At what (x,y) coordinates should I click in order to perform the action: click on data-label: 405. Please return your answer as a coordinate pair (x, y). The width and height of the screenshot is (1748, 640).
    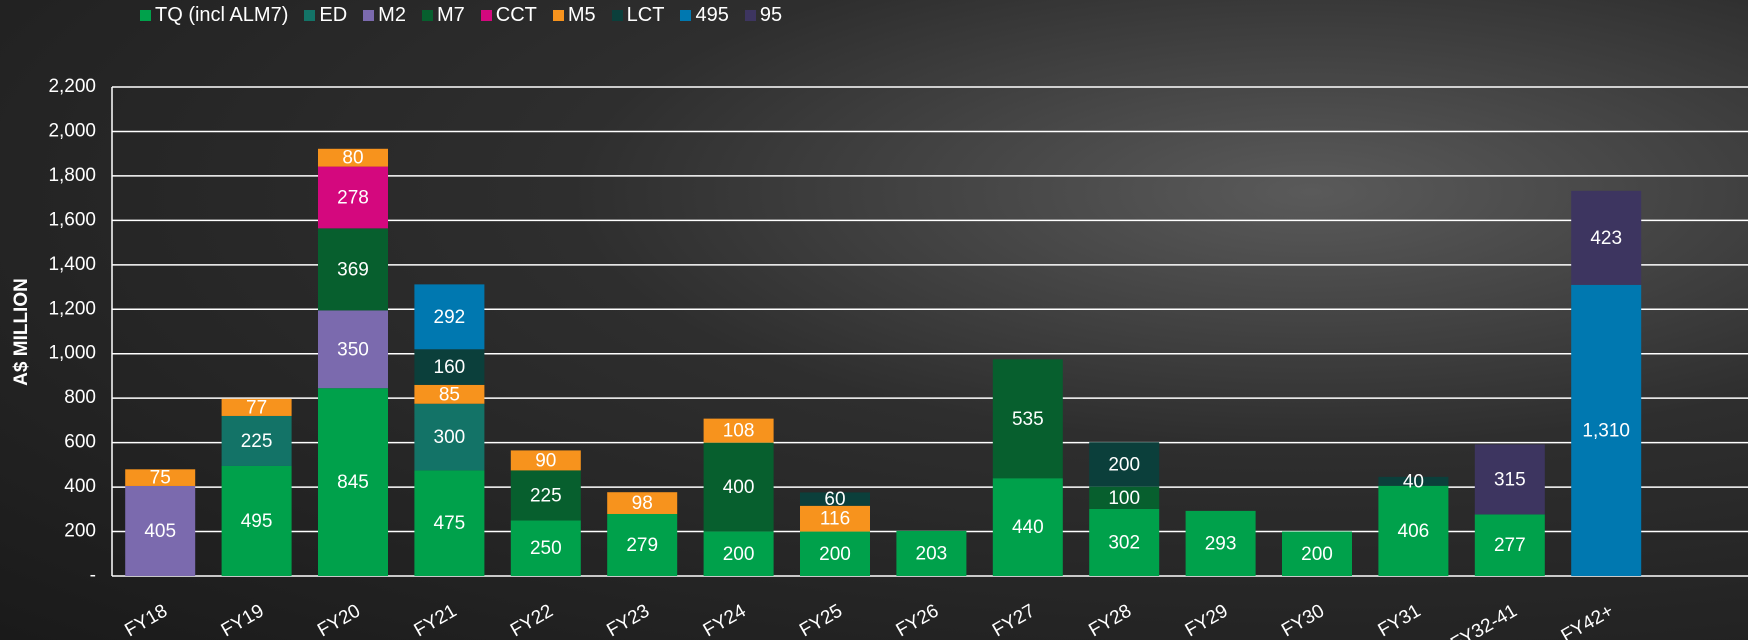
    Looking at the image, I should click on (160, 531).